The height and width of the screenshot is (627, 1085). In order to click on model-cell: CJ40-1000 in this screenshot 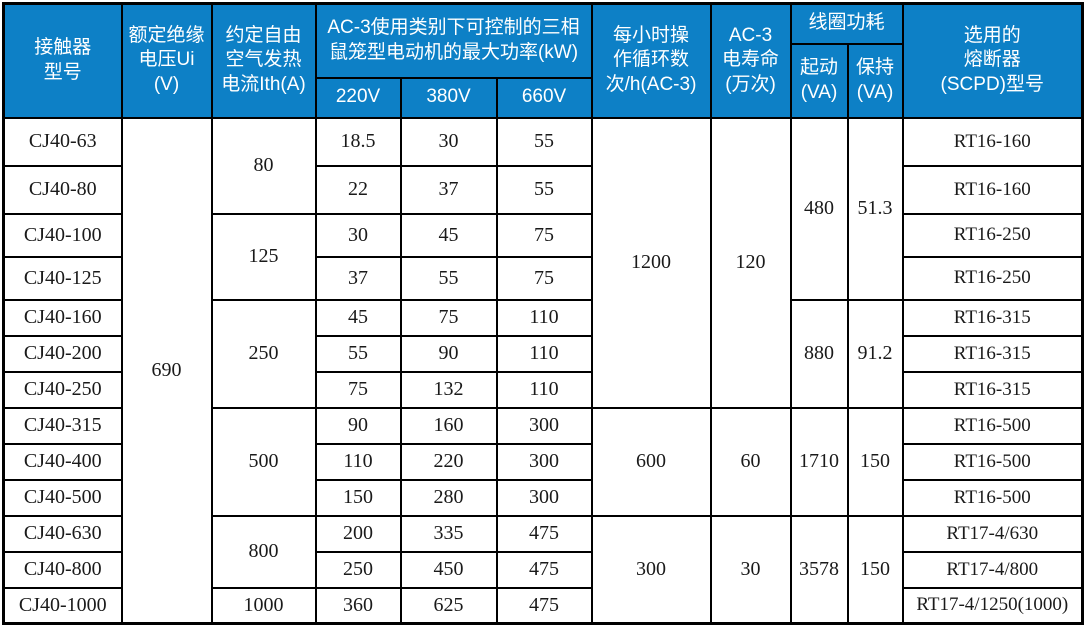, I will do `click(62, 605)`.